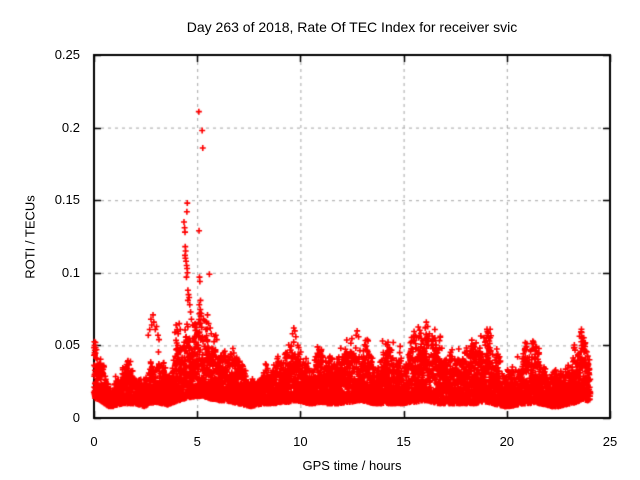 Image resolution: width=640 pixels, height=480 pixels. Describe the element at coordinates (70, 127) in the screenshot. I see `y-tick-label: 0.2` at that location.